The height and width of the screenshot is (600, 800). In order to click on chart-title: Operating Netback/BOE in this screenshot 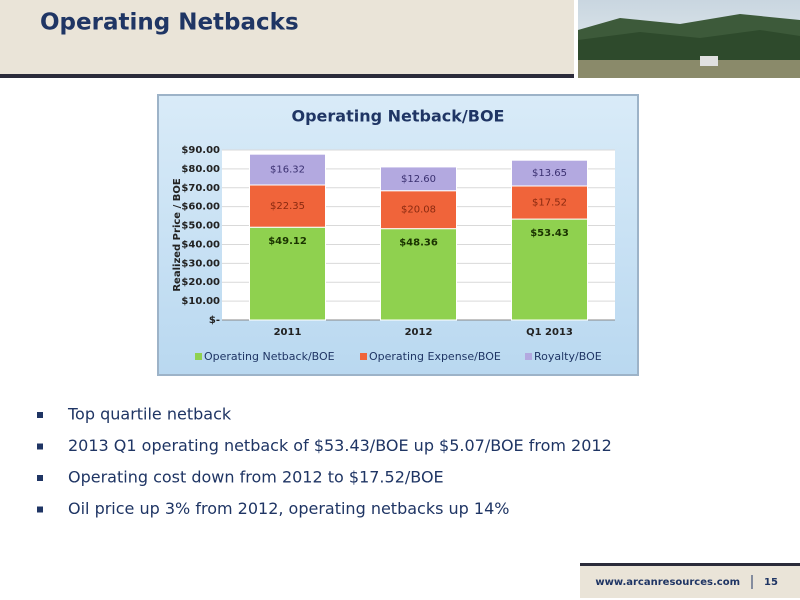, I will do `click(398, 116)`.